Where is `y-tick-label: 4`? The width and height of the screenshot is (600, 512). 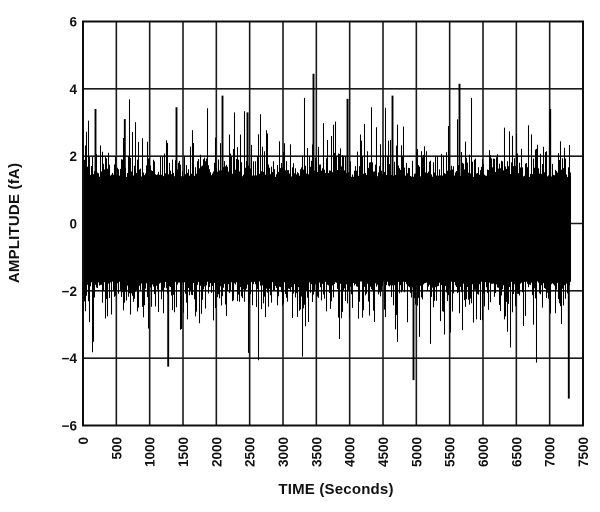
y-tick-label: 4 is located at coordinates (73, 89).